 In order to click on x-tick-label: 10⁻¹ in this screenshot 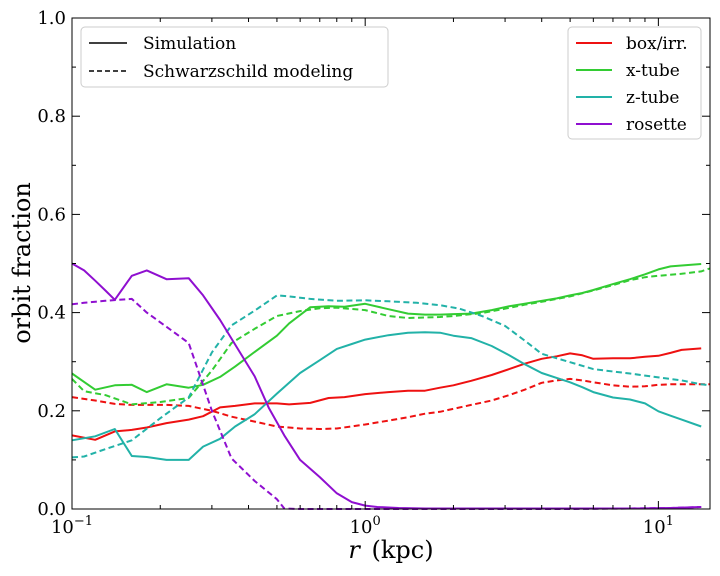, I will do `click(72, 526)`.